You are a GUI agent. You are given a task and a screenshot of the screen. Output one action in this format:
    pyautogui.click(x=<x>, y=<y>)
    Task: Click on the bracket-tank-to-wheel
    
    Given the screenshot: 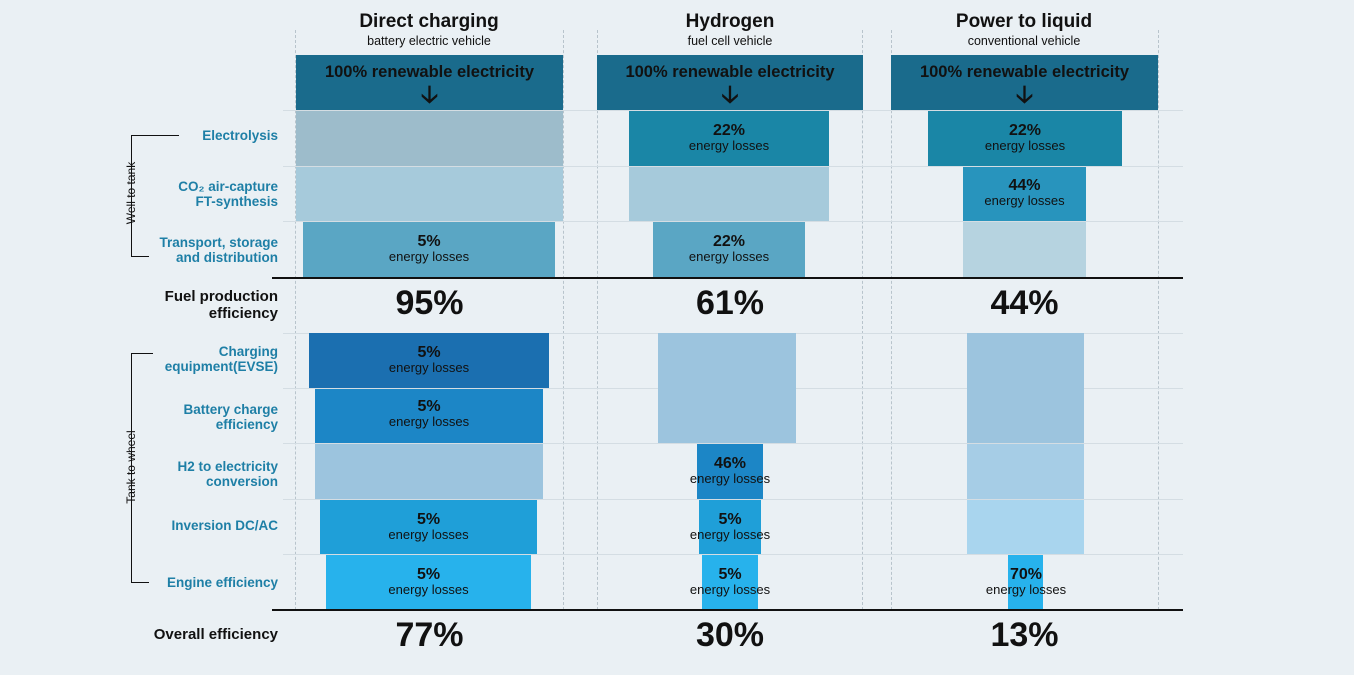 What is the action you would take?
    pyautogui.click(x=131, y=467)
    